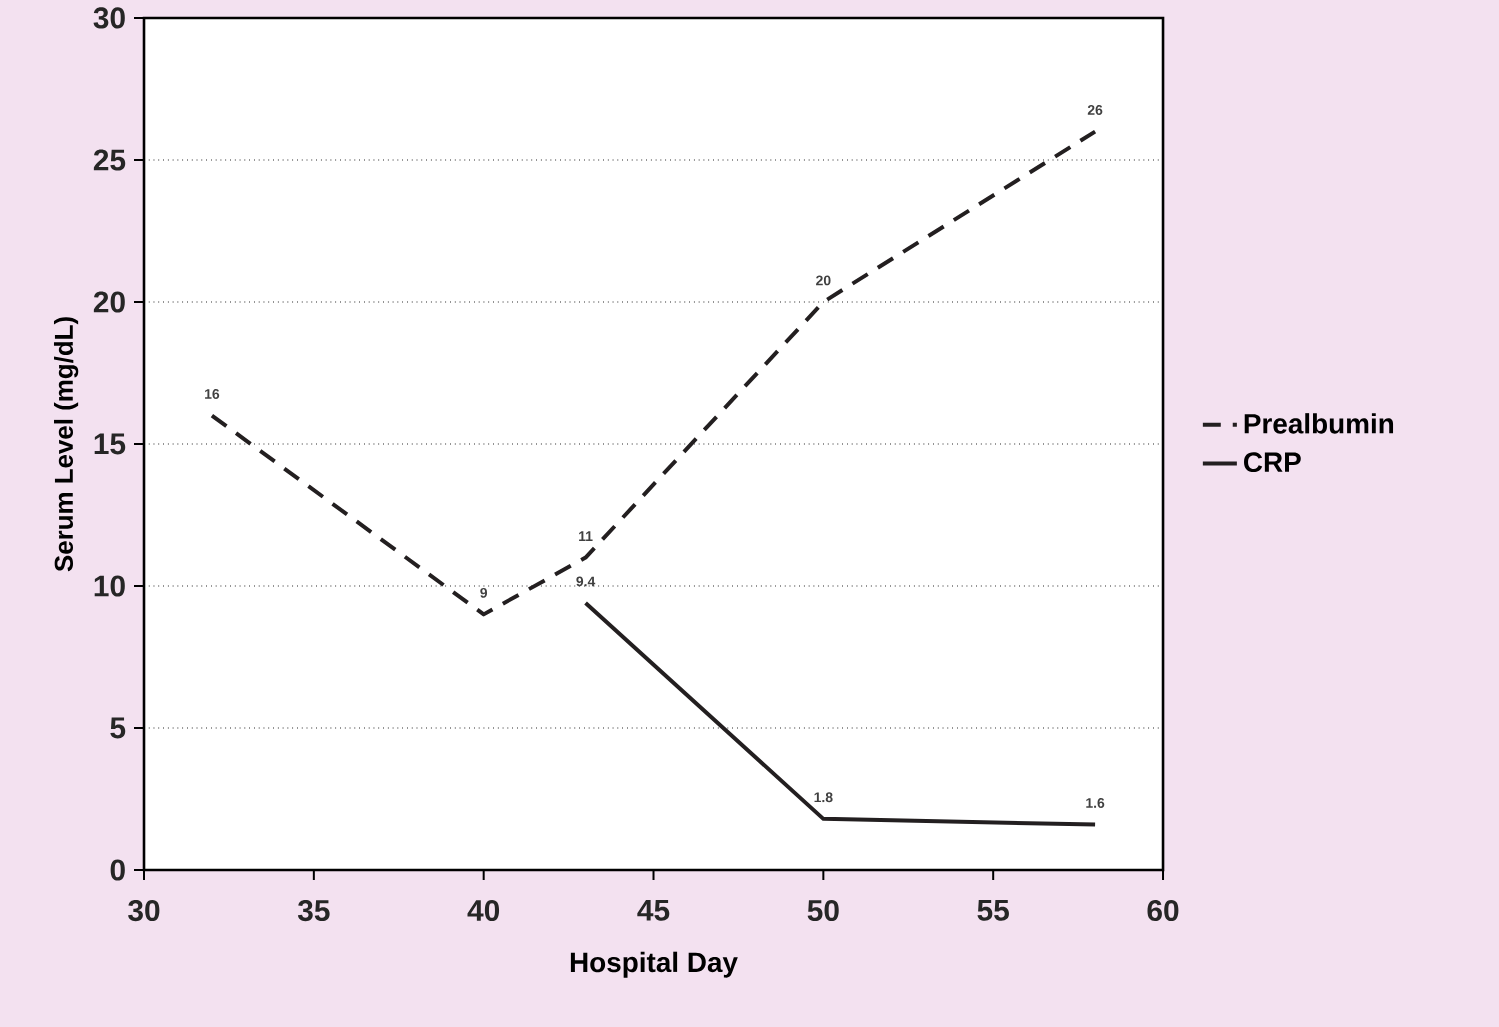 This screenshot has height=1027, width=1499. I want to click on data-label: 9.4, so click(586, 581).